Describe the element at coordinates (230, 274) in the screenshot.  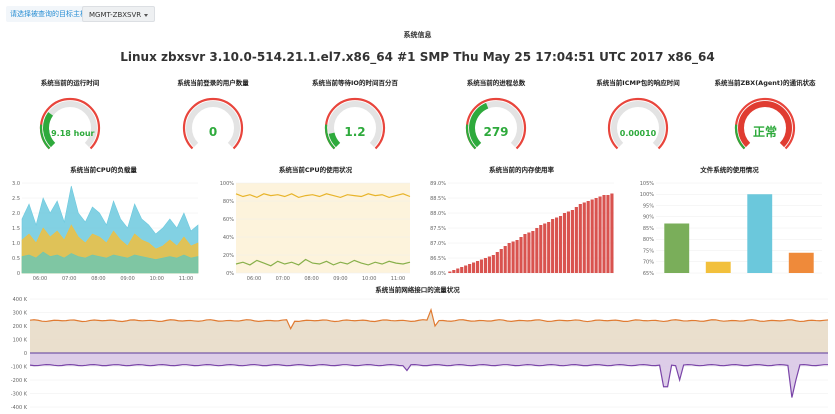
I see `y-tick-label: 0%` at that location.